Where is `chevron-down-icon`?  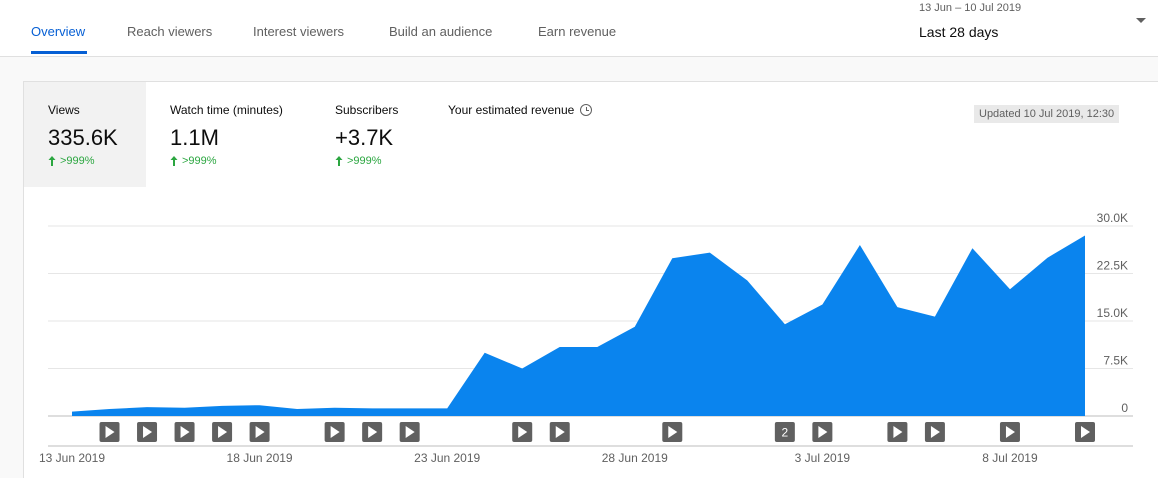
chevron-down-icon is located at coordinates (1141, 20).